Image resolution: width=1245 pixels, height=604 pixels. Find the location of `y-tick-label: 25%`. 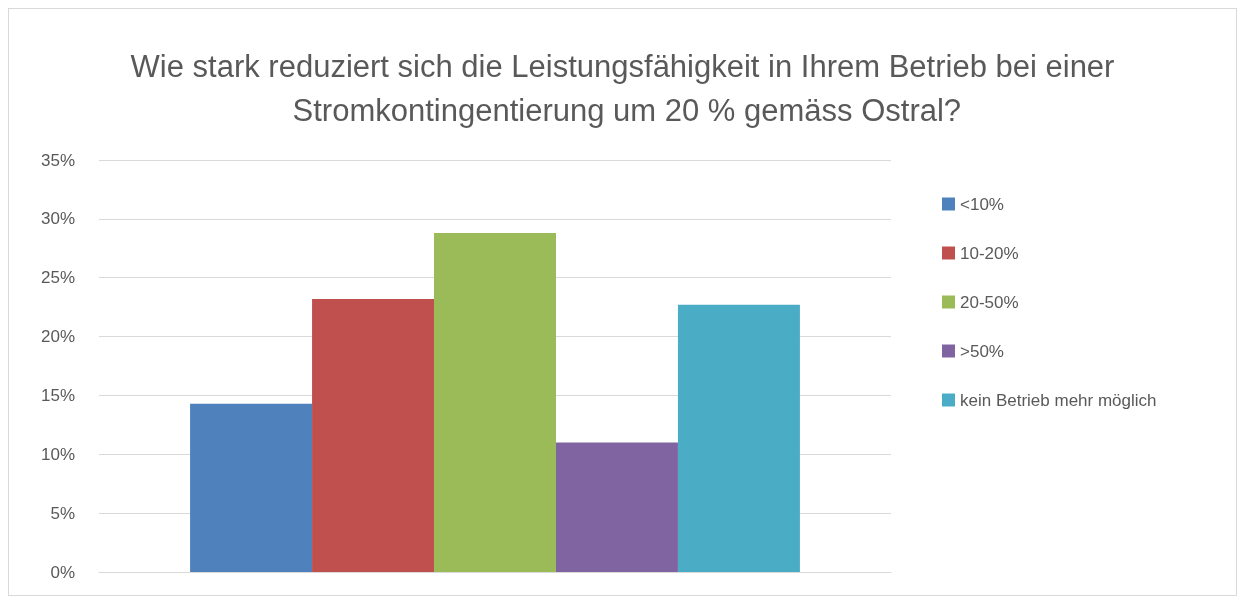

y-tick-label: 25% is located at coordinates (57, 278).